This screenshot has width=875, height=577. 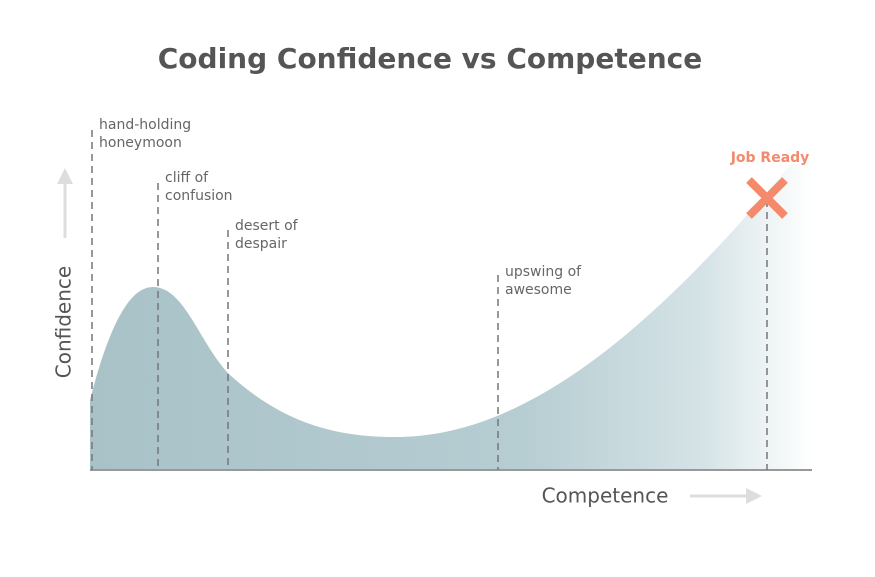 What do you see at coordinates (199, 196) in the screenshot?
I see `annotation-text: confusion` at bounding box center [199, 196].